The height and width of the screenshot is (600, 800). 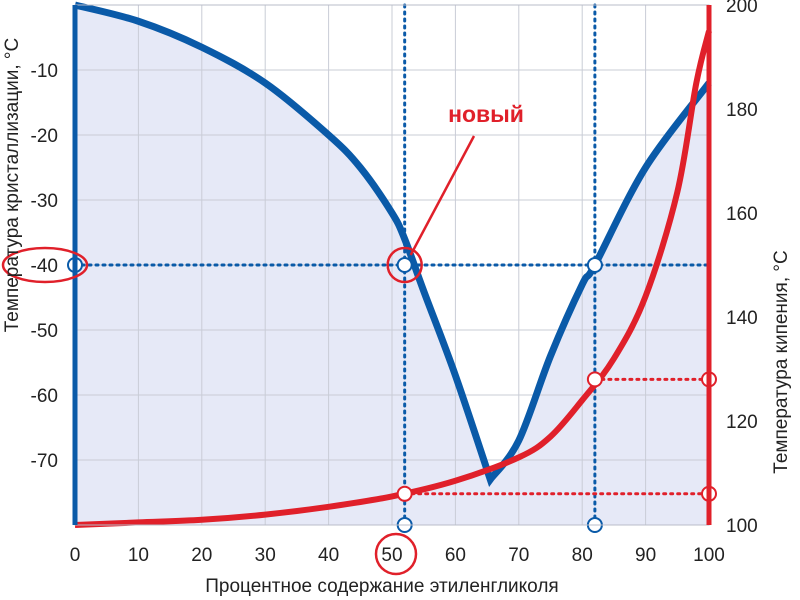 I want to click on annotation-label: новый, so click(x=486, y=114).